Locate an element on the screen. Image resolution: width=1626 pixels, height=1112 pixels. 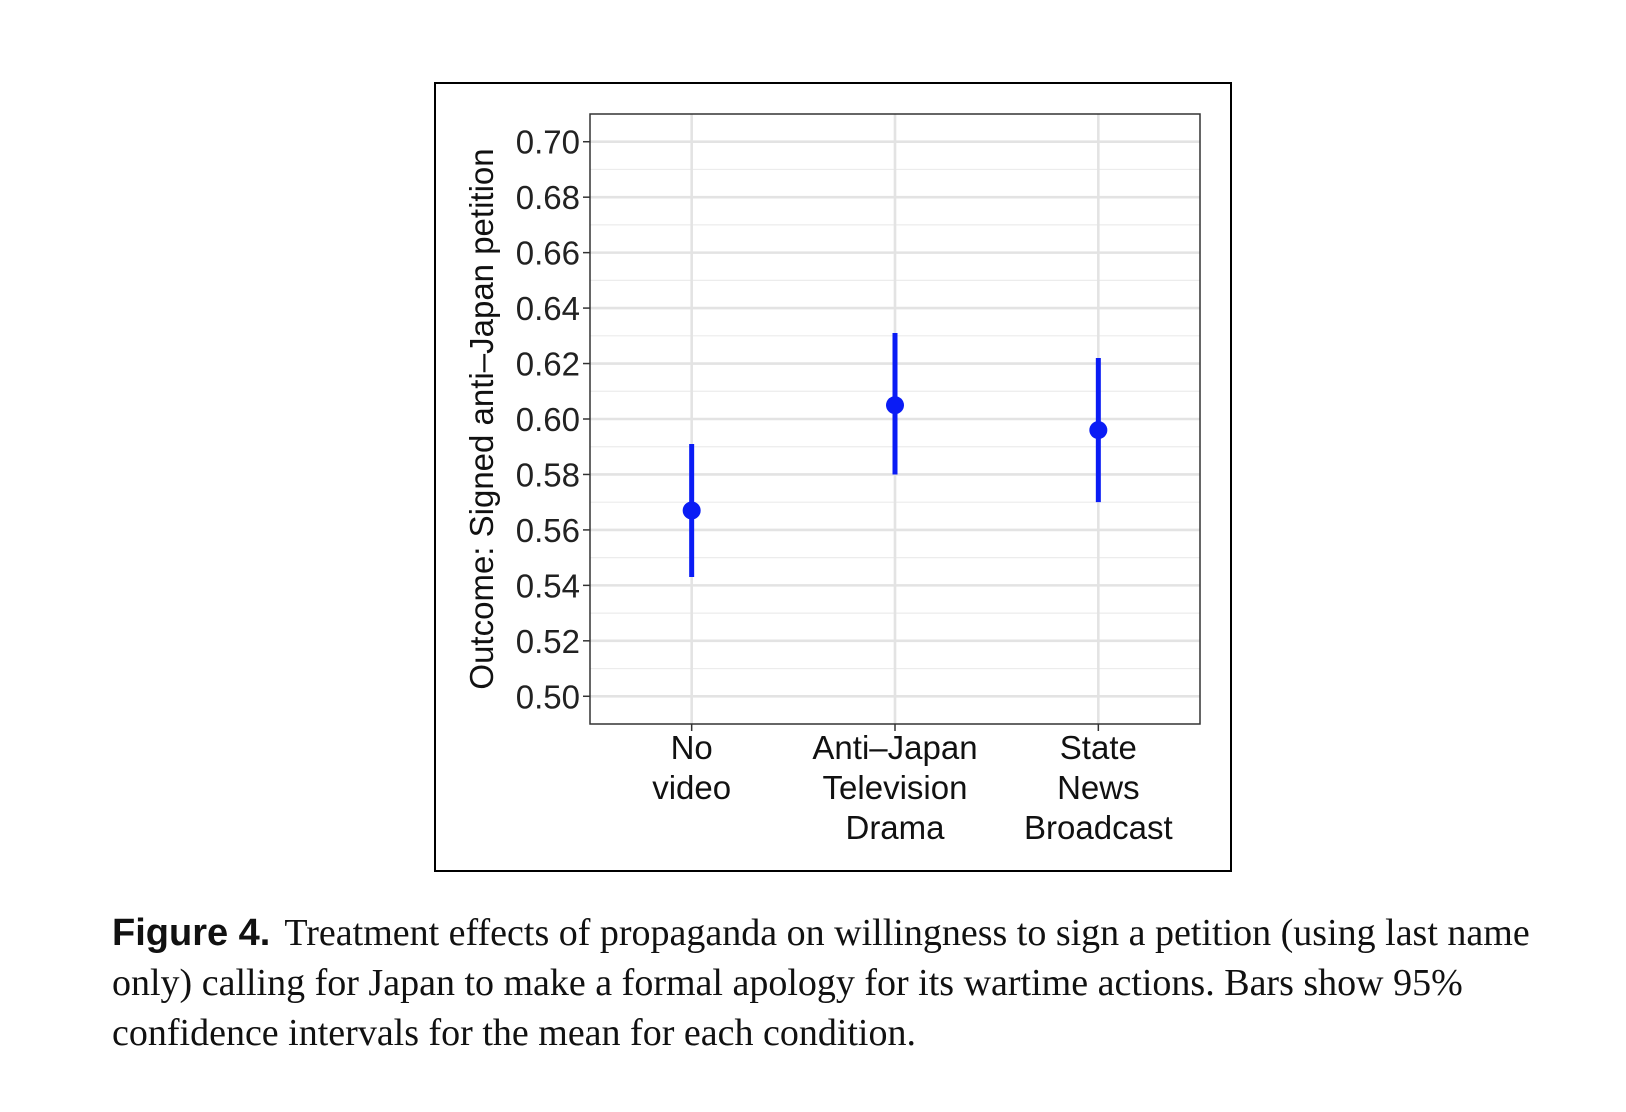
x-tick-label-line: No is located at coordinates (692, 747).